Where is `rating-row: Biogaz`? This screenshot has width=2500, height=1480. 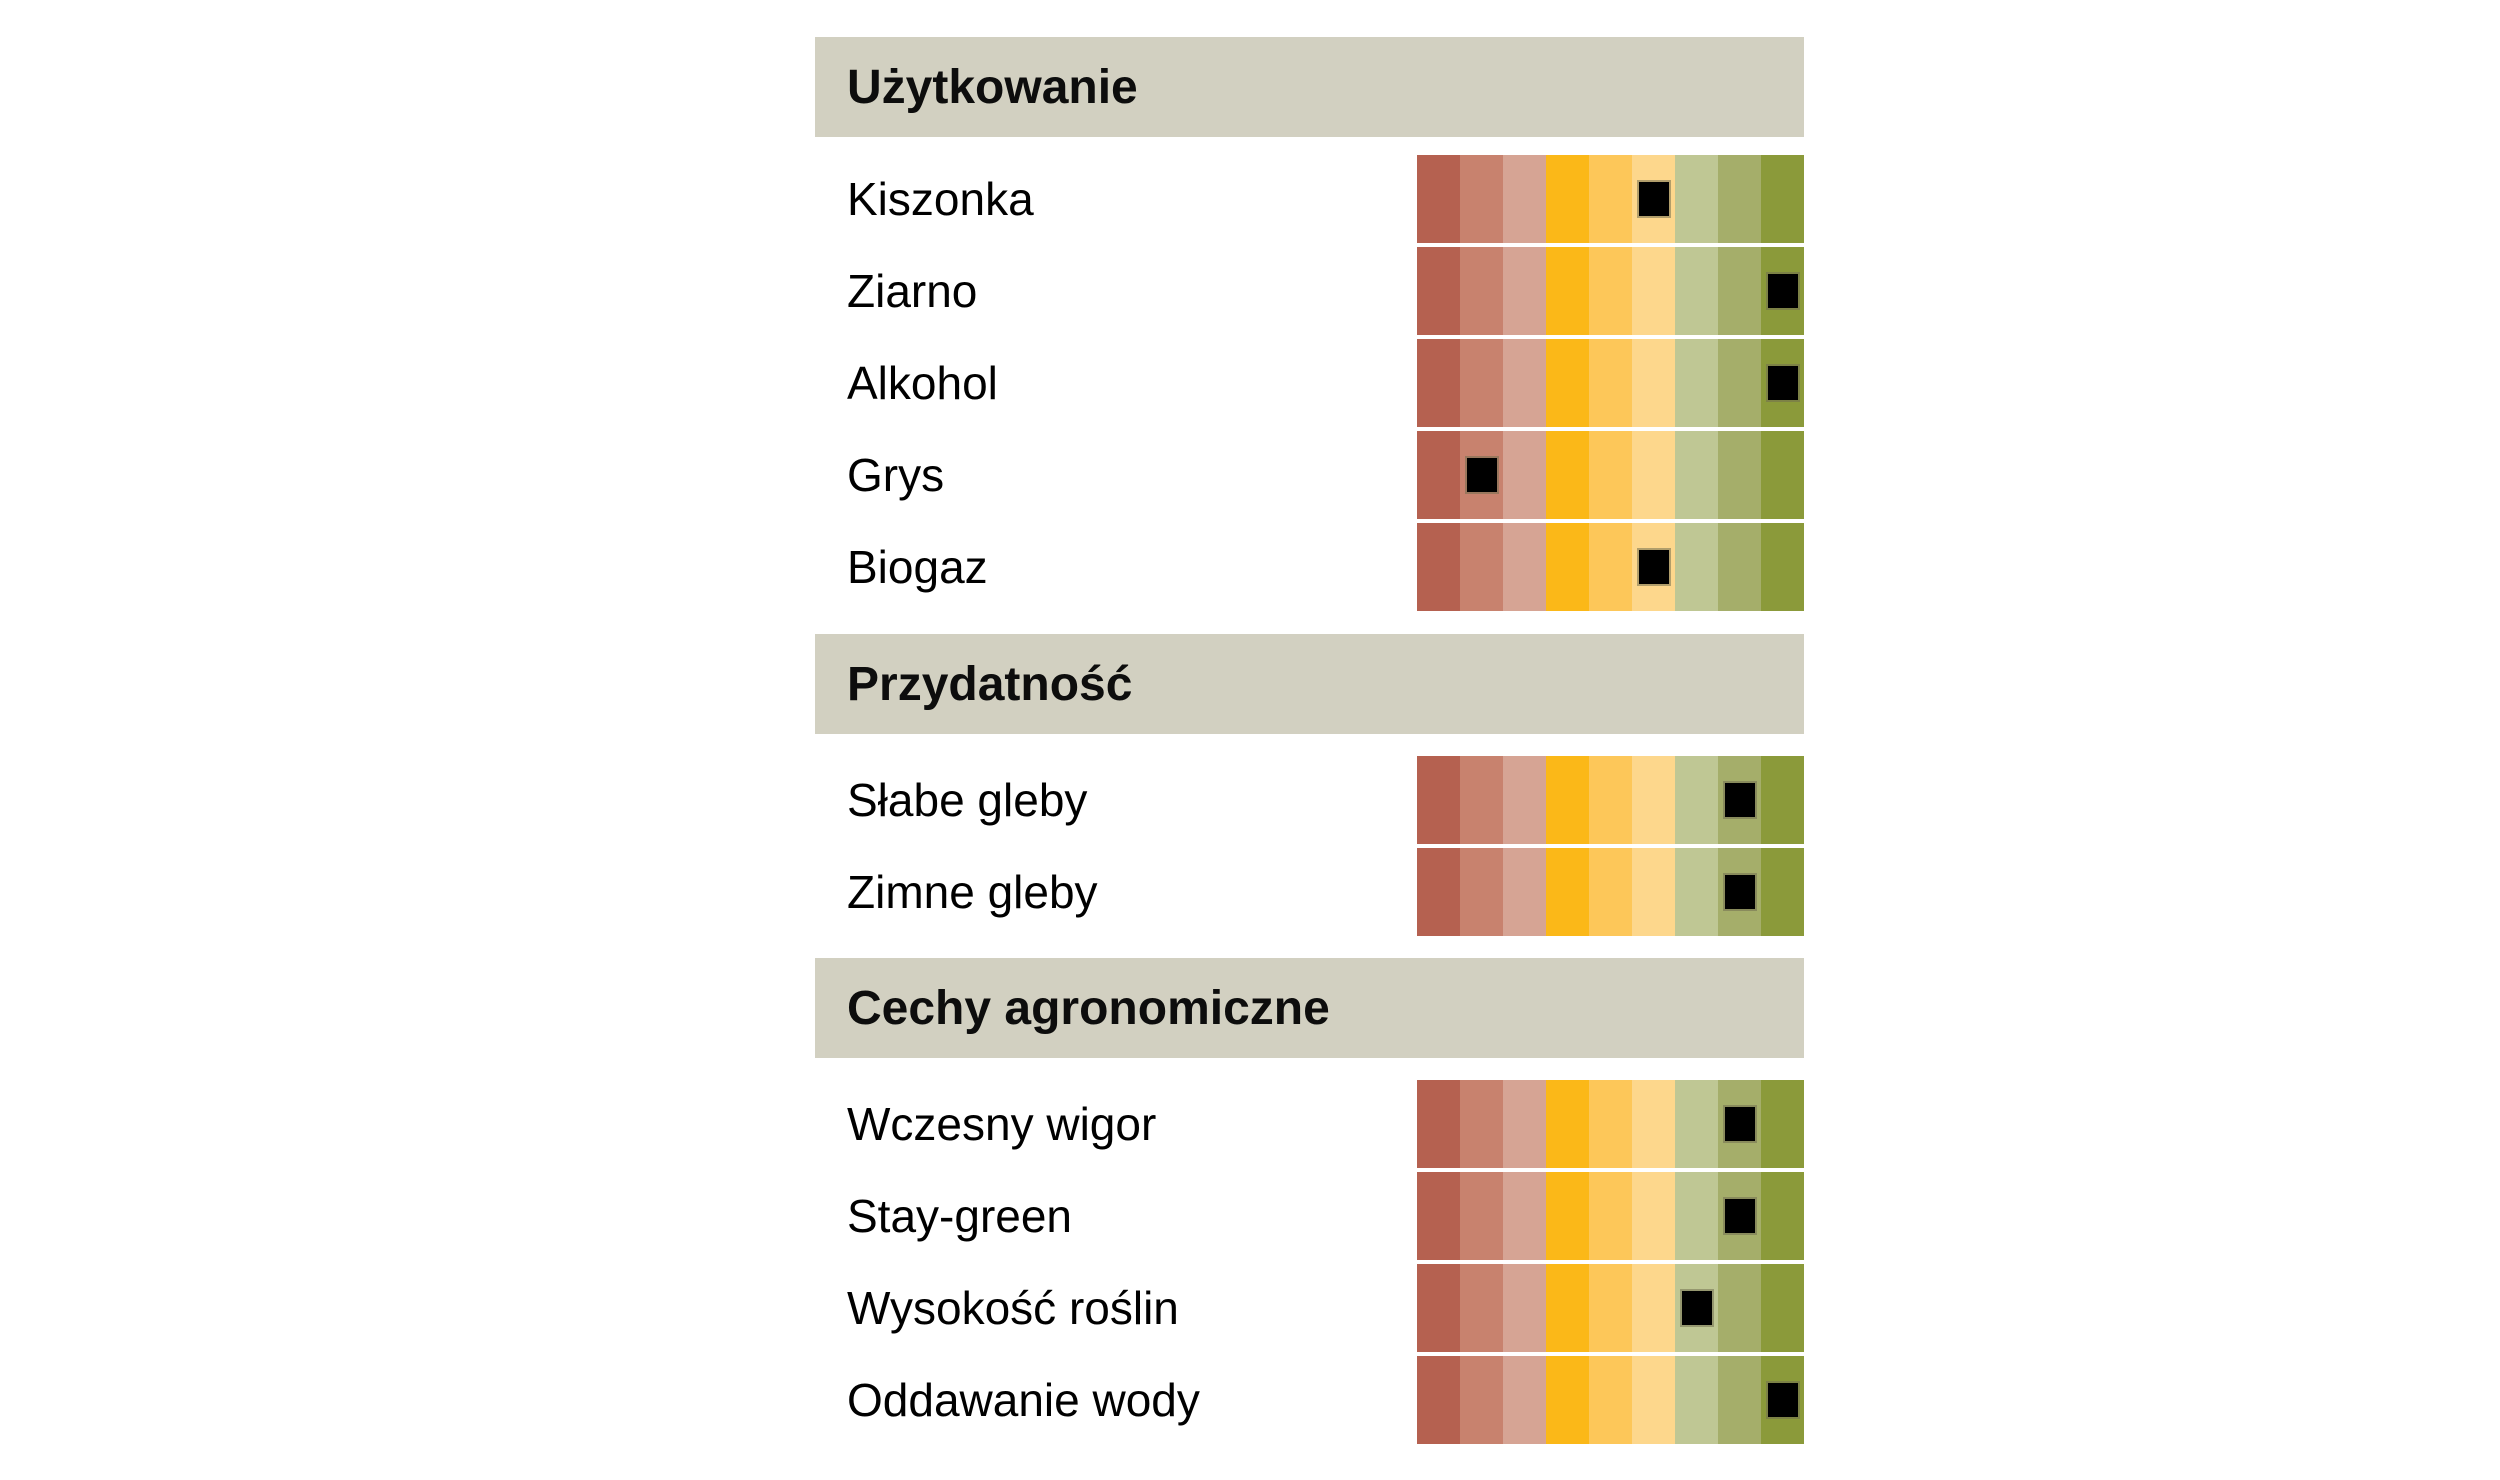
rating-row: Biogaz is located at coordinates (1309, 567).